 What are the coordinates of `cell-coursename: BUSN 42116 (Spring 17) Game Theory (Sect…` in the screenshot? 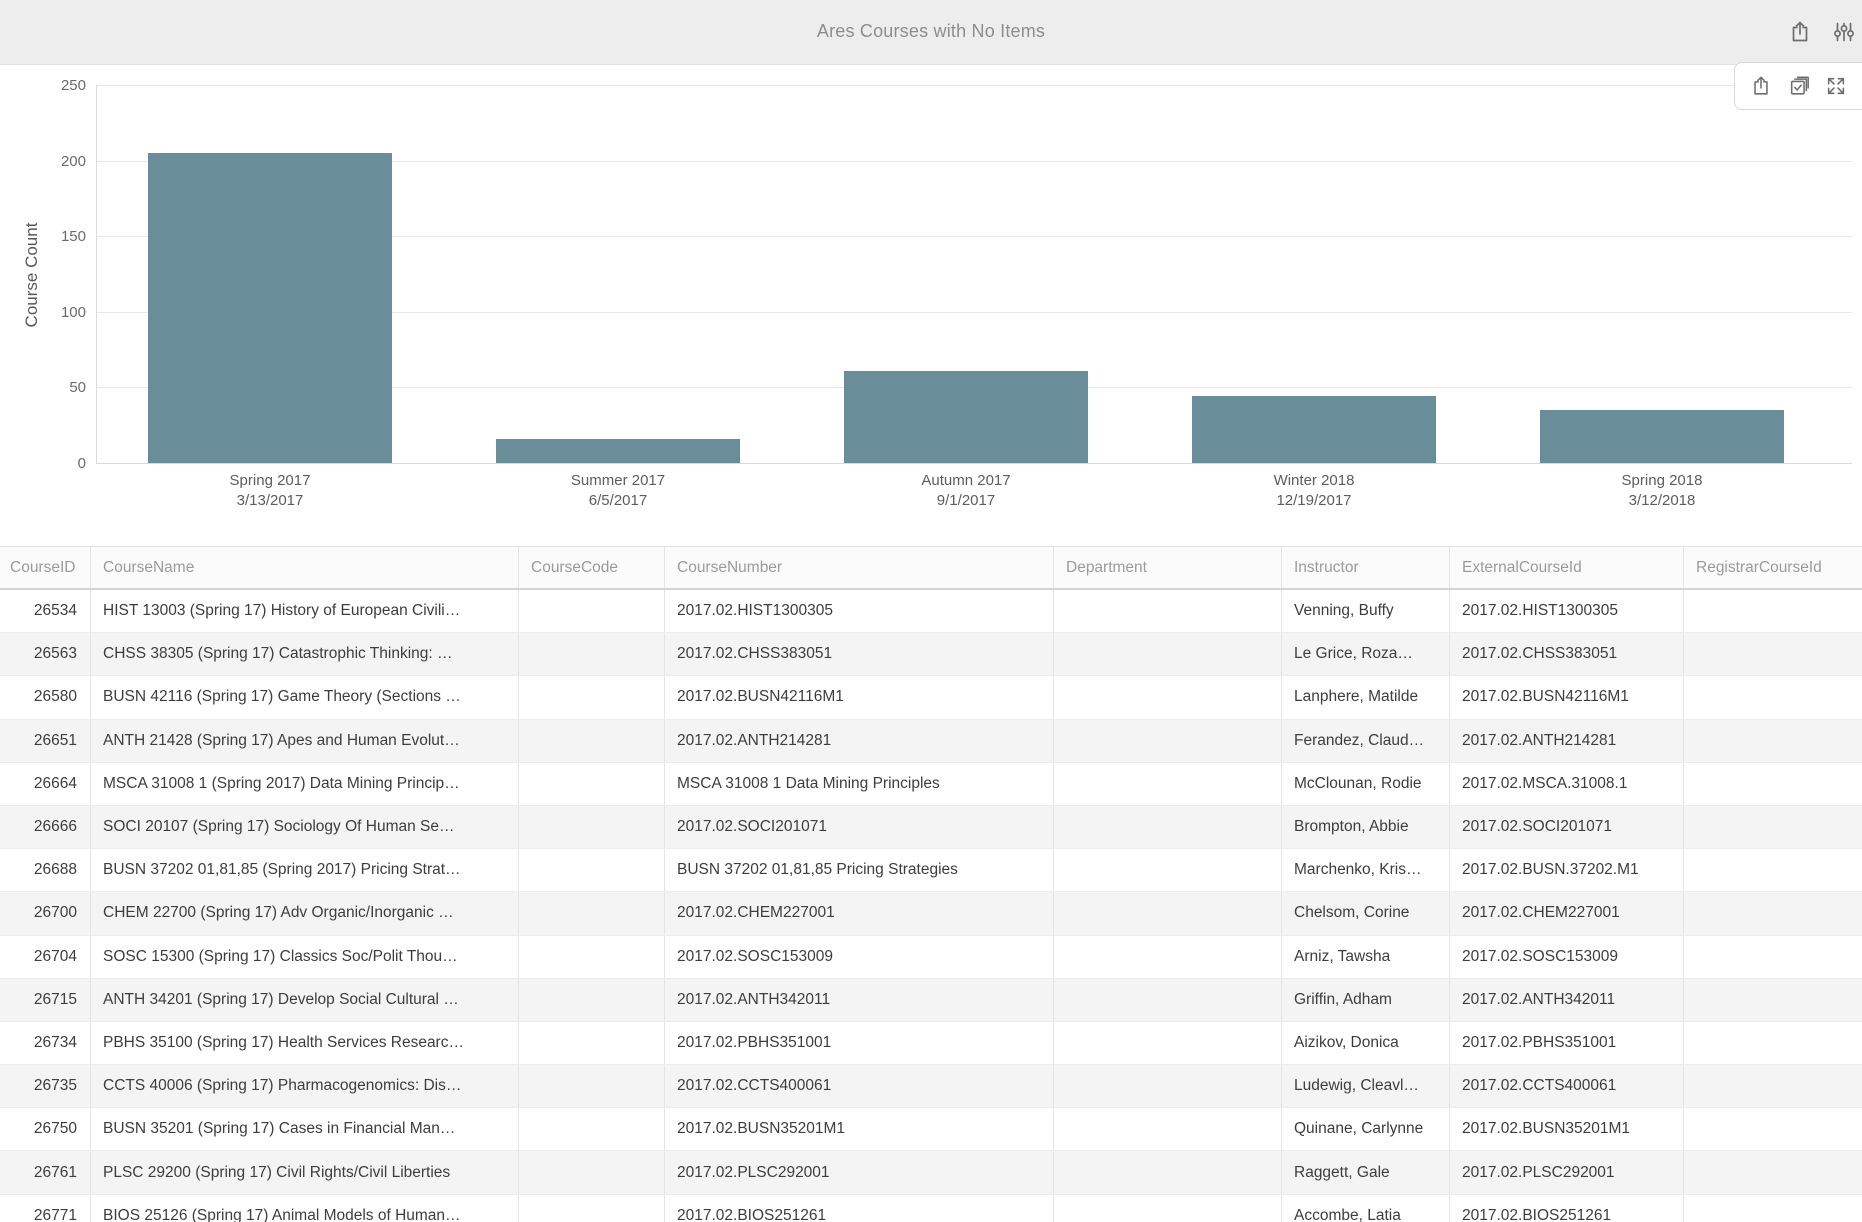 It's located at (305, 697).